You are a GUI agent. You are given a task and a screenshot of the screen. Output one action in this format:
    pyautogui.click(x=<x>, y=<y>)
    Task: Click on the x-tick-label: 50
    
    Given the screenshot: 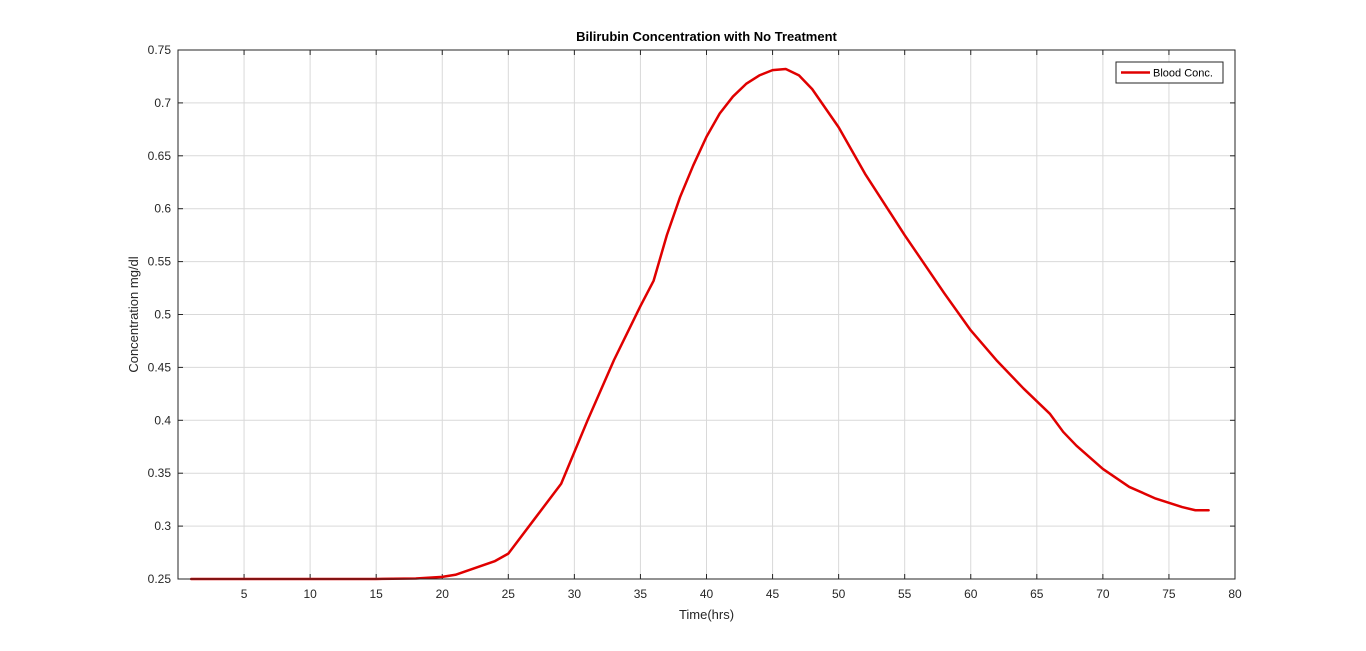 What is the action you would take?
    pyautogui.click(x=839, y=594)
    